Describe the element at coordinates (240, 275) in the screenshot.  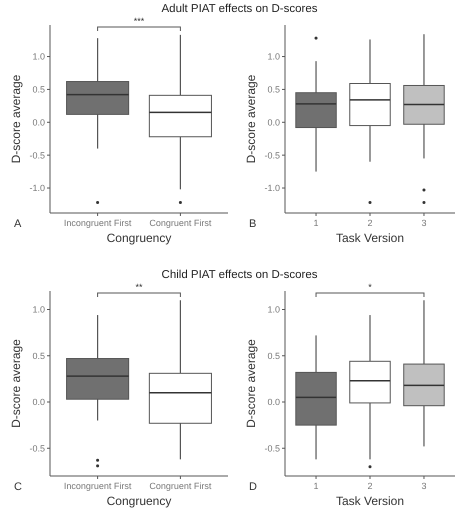
I see `chart-title: Child PIAT effects on D-scores` at that location.